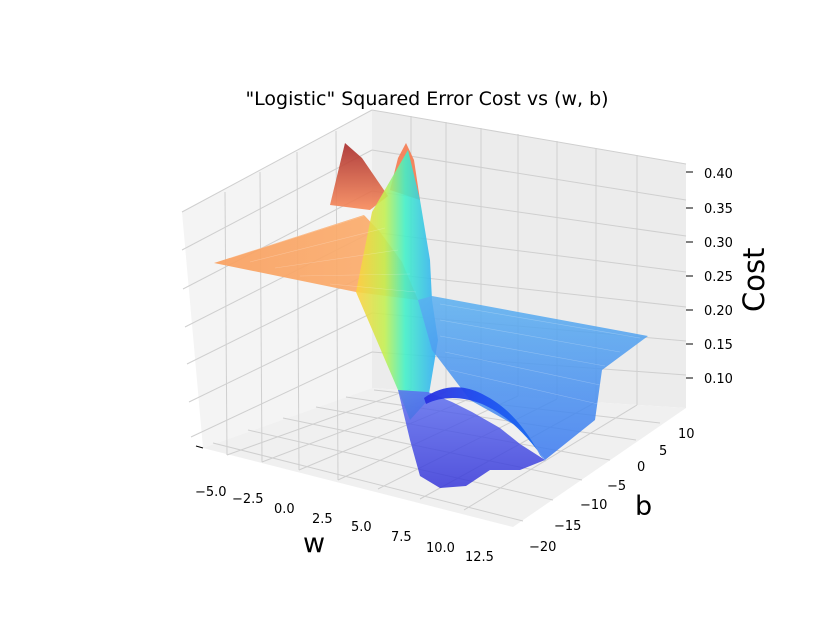  What do you see at coordinates (359, 176) in the screenshot?
I see `surface-peak-left` at bounding box center [359, 176].